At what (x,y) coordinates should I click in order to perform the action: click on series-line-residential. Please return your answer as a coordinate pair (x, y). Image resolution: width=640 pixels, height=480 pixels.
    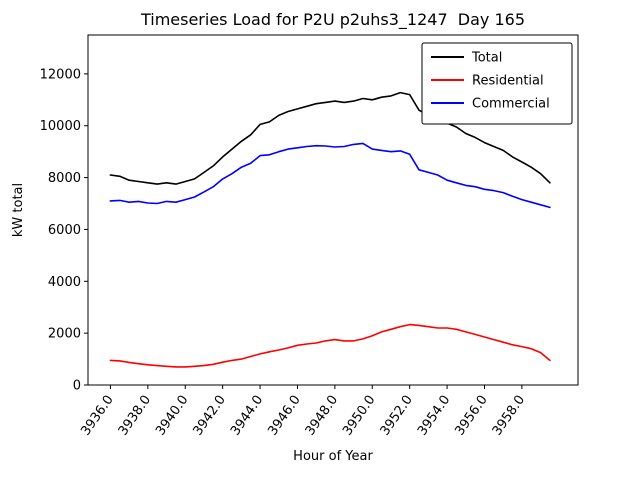
    Looking at the image, I should click on (330, 345).